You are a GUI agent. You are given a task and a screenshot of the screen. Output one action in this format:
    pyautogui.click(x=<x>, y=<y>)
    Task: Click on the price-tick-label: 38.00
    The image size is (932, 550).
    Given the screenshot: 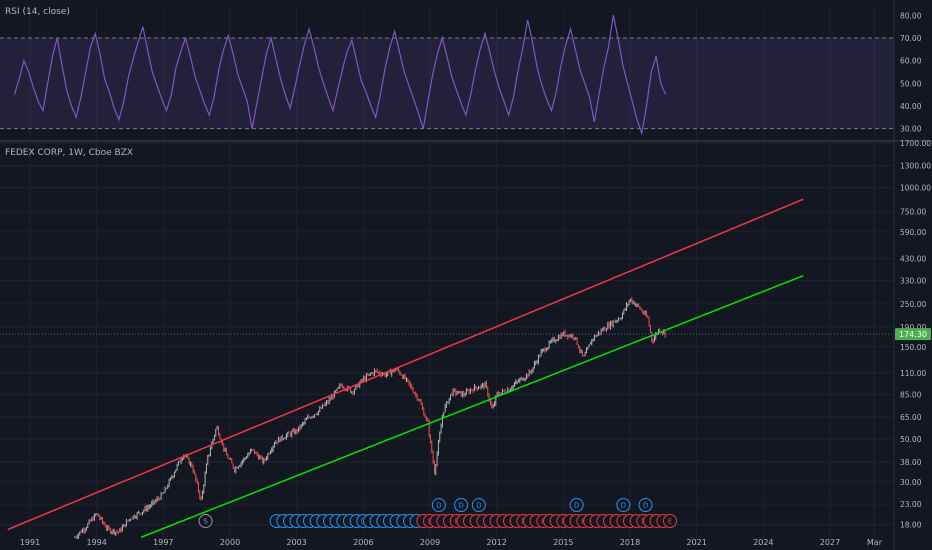 What is the action you would take?
    pyautogui.click(x=911, y=462)
    